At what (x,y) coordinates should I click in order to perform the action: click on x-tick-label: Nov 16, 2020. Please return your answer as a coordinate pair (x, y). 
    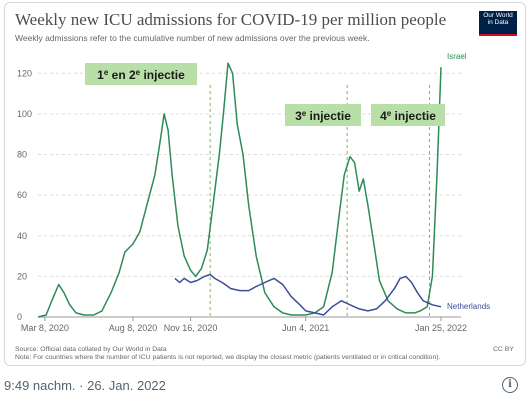
    Looking at the image, I should click on (191, 328).